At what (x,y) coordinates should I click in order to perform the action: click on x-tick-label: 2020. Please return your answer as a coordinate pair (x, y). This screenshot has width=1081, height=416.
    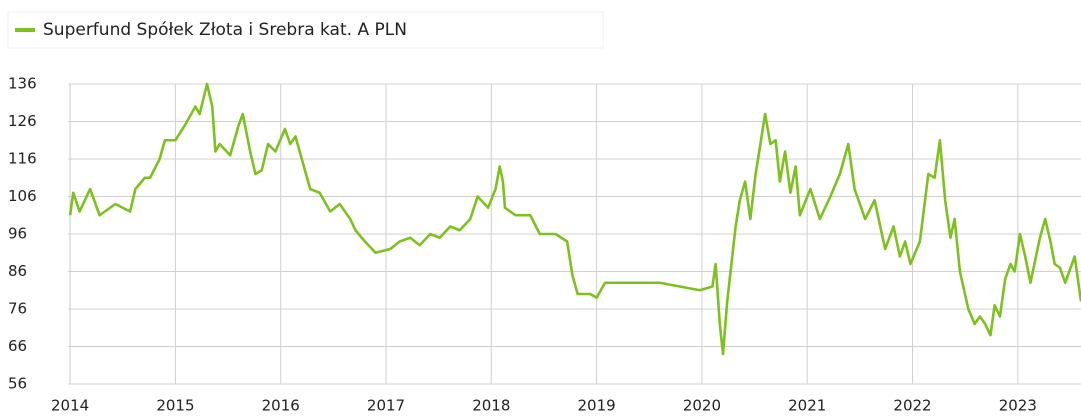
    Looking at the image, I should click on (702, 406).